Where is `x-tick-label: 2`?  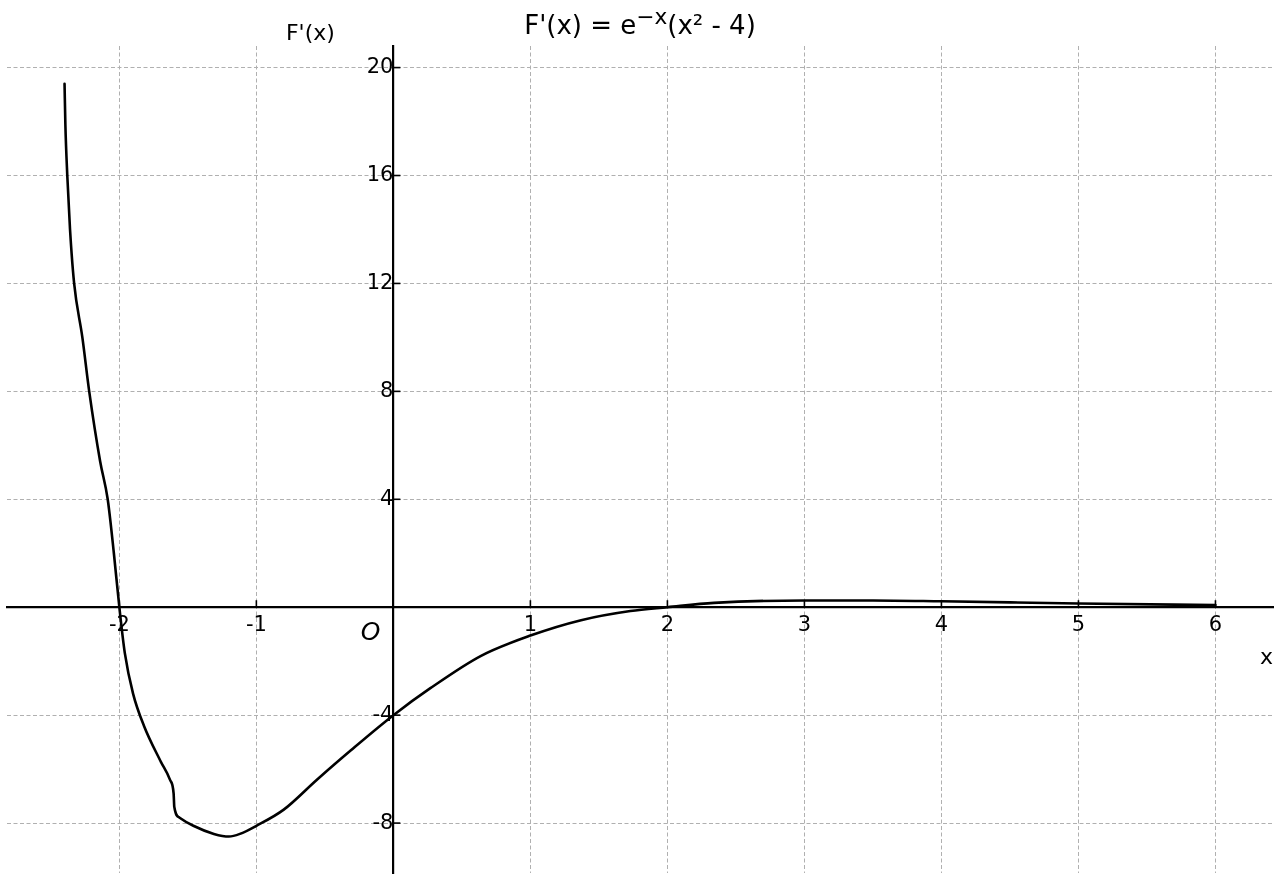
x-tick-label: 2 is located at coordinates (667, 624).